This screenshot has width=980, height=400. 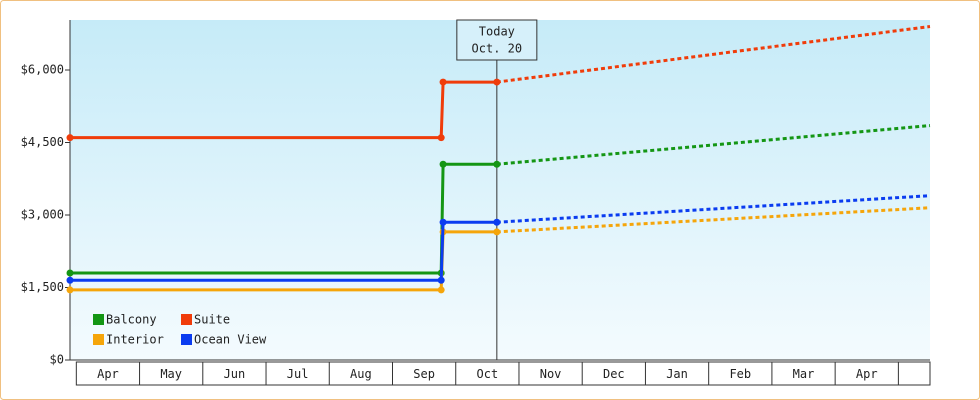 What do you see at coordinates (42, 70) in the screenshot?
I see `y-tick-label: $6,000` at bounding box center [42, 70].